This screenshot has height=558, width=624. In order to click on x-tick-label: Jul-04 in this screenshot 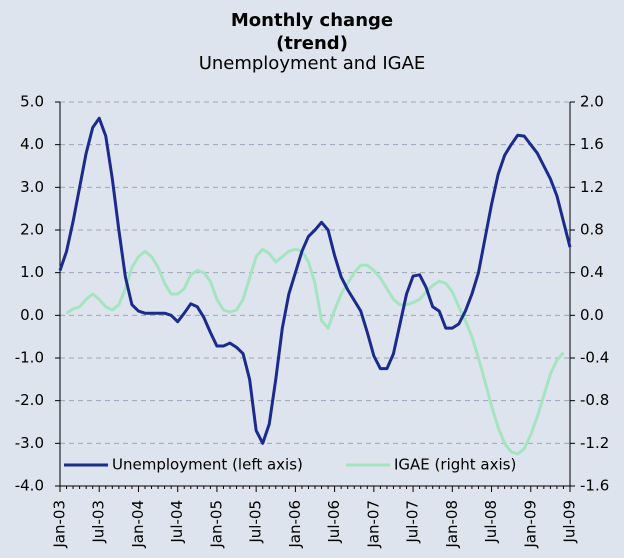, I will do `click(177, 522)`.